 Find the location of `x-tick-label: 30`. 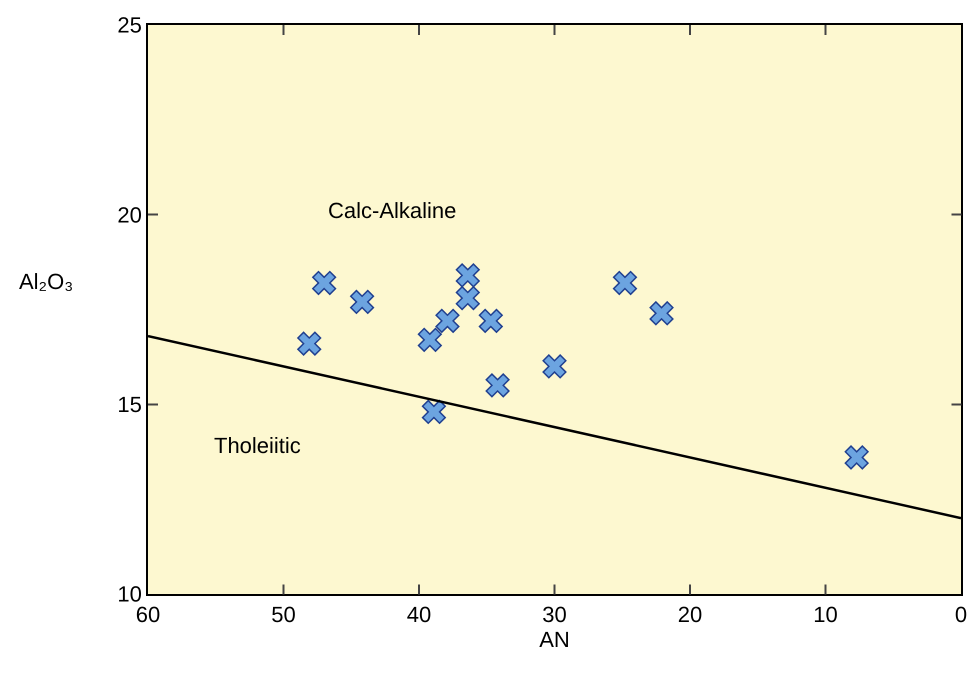

x-tick-label: 30 is located at coordinates (554, 615).